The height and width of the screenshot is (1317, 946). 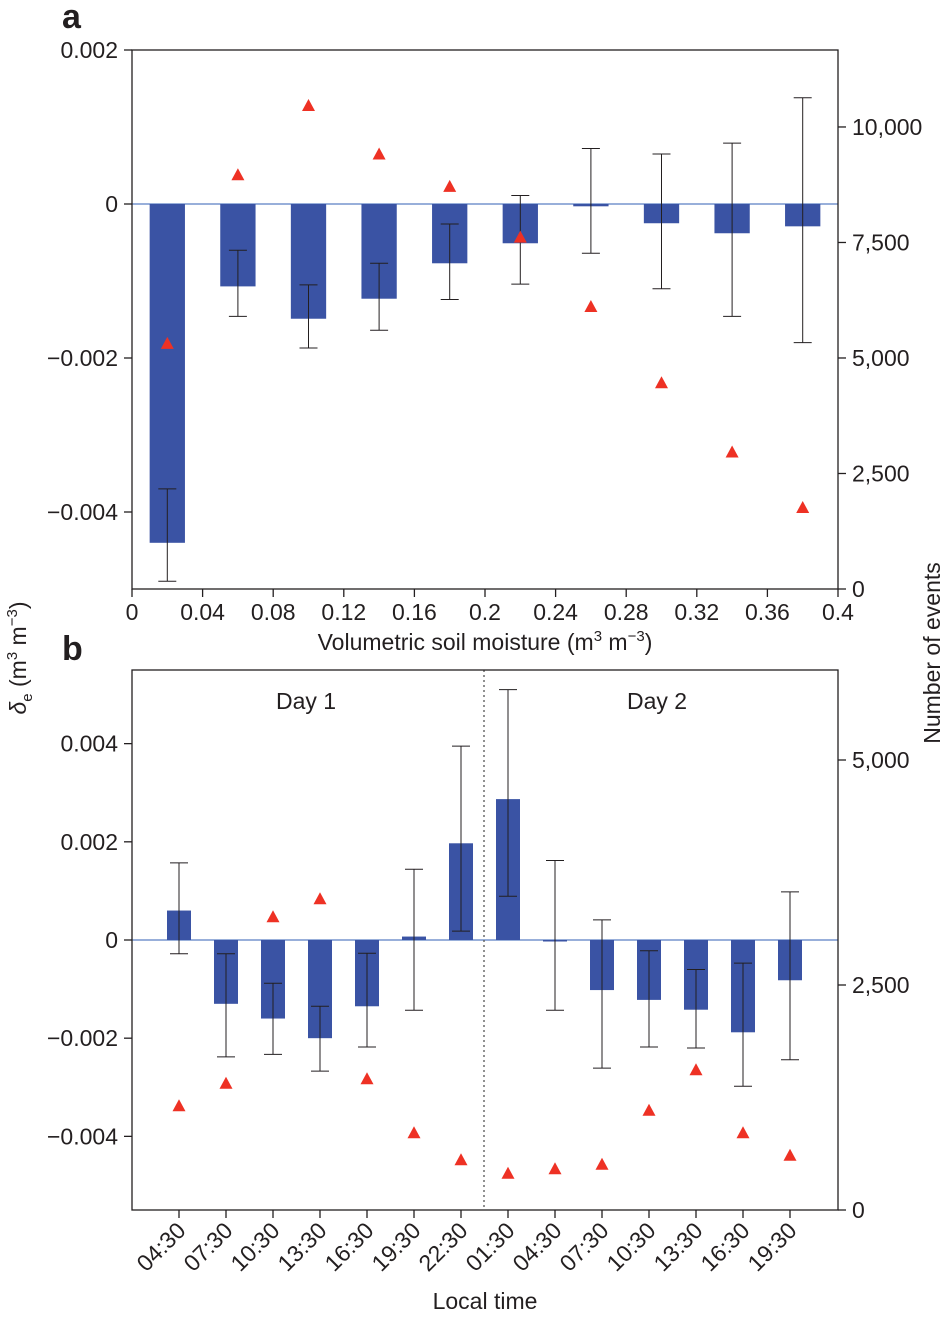 I want to click on shared-y-axis-title: δe (m3 m−3), so click(x=20, y=657).